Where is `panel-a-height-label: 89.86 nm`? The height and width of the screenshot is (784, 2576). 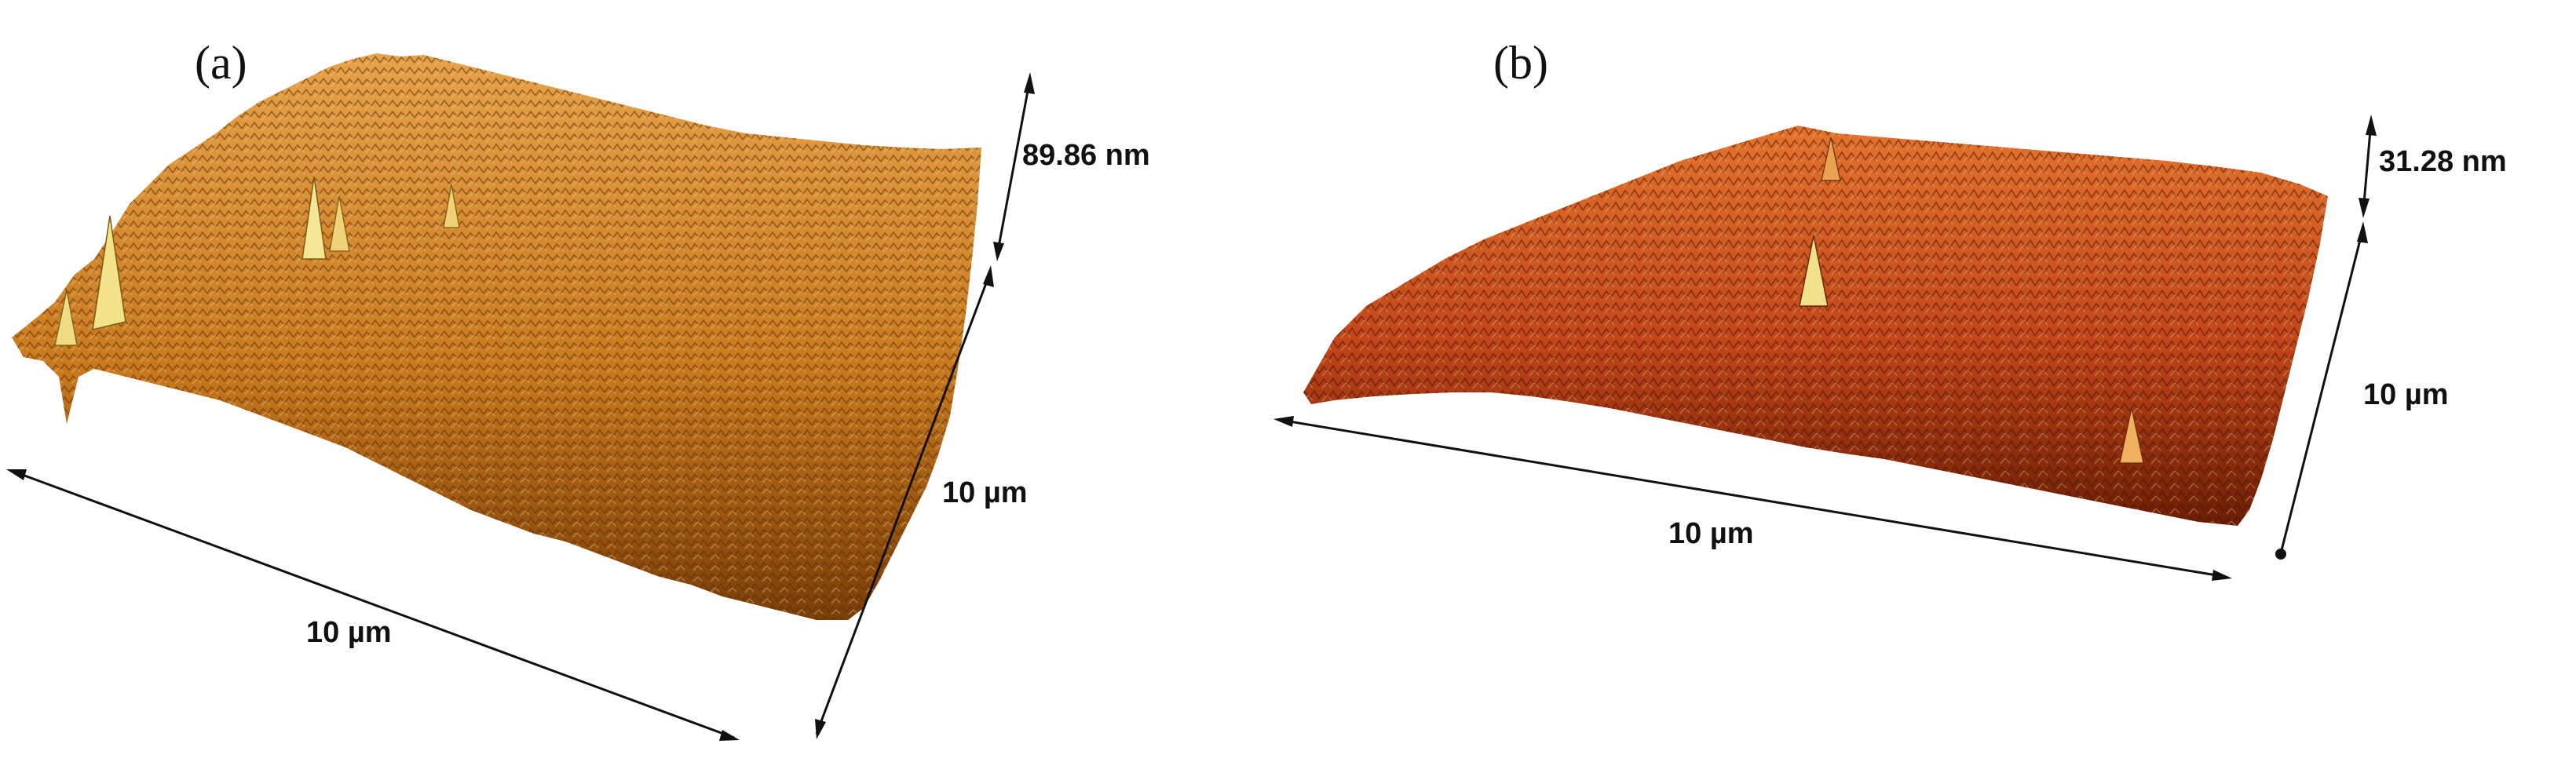
panel-a-height-label: 89.86 nm is located at coordinates (1086, 155).